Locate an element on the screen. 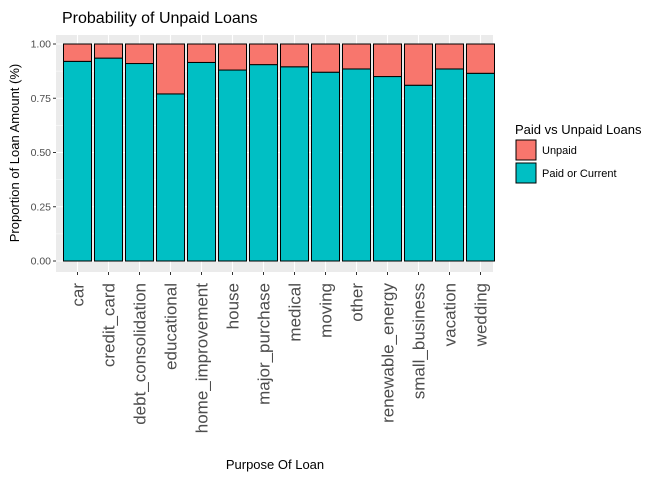  y-axis-title: Proportion of Loan Amount (%) is located at coordinates (14, 153).